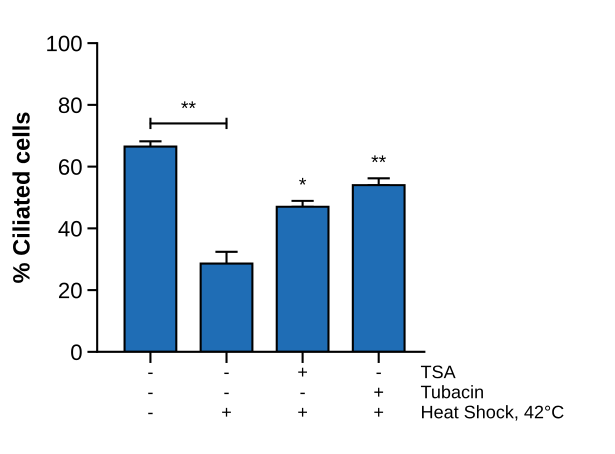  What do you see at coordinates (64, 44) in the screenshot?
I see `y-tick-label: 100` at bounding box center [64, 44].